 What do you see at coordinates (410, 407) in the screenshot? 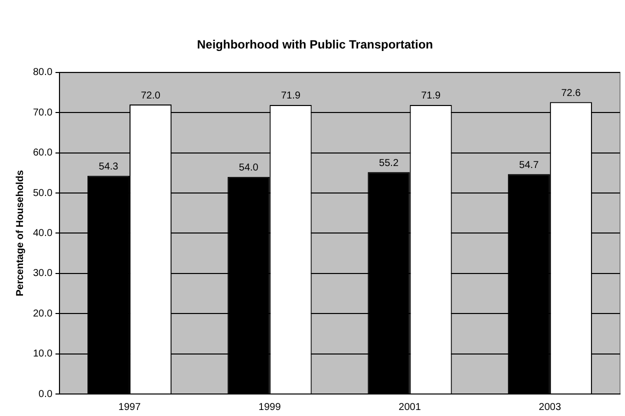
I see `x-tick-label: 2001` at bounding box center [410, 407].